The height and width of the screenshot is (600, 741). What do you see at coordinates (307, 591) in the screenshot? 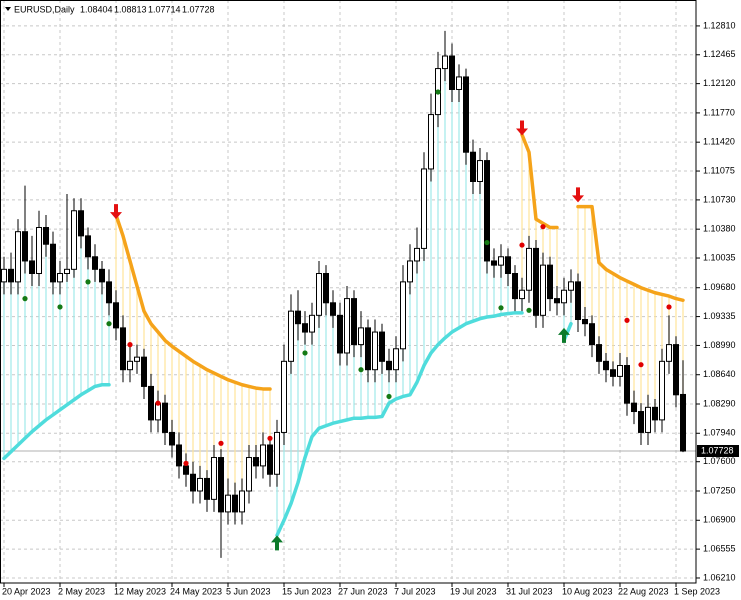
I see `x-tick-label: 15 Jun 2023` at bounding box center [307, 591].